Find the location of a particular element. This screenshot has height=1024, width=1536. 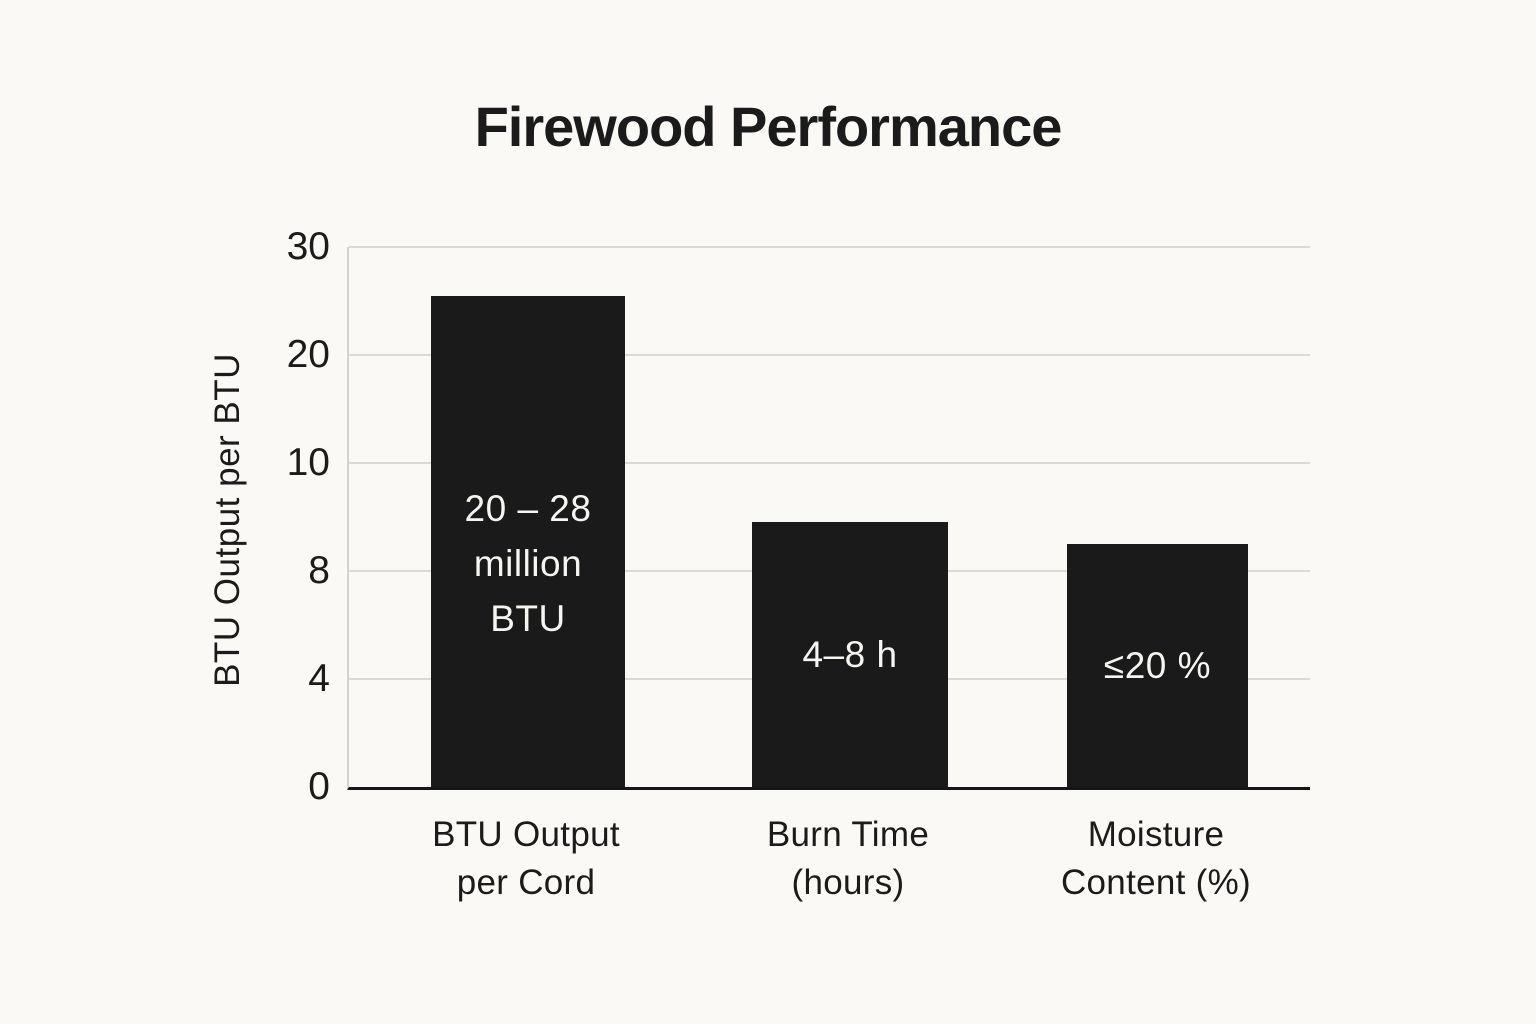

y-tick-label-20: 20 is located at coordinates (308, 354).